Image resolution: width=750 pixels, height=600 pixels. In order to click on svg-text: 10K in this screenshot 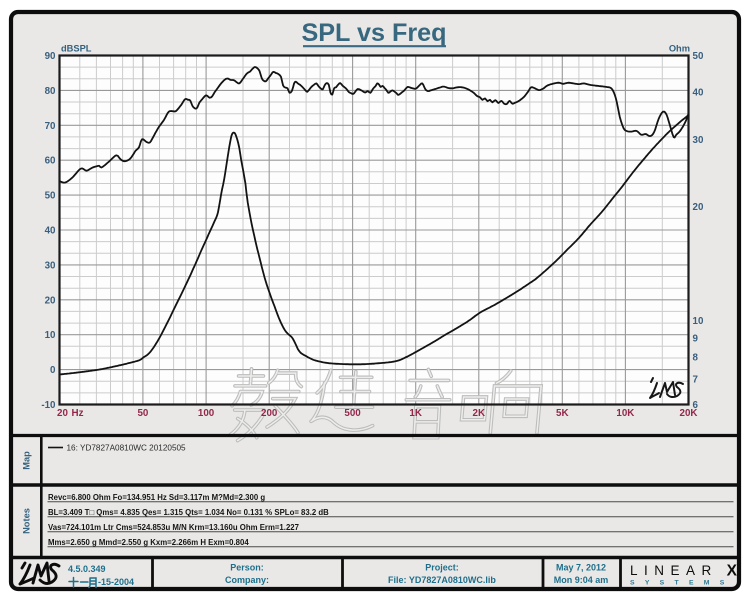, I will do `click(625, 413)`.